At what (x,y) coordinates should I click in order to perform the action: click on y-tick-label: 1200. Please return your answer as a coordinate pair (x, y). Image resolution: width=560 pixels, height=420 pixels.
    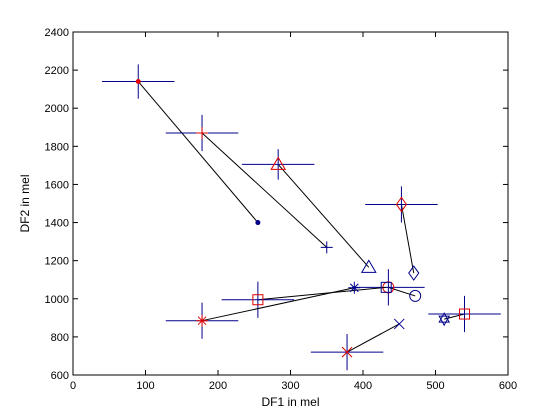
    Looking at the image, I should click on (57, 262).